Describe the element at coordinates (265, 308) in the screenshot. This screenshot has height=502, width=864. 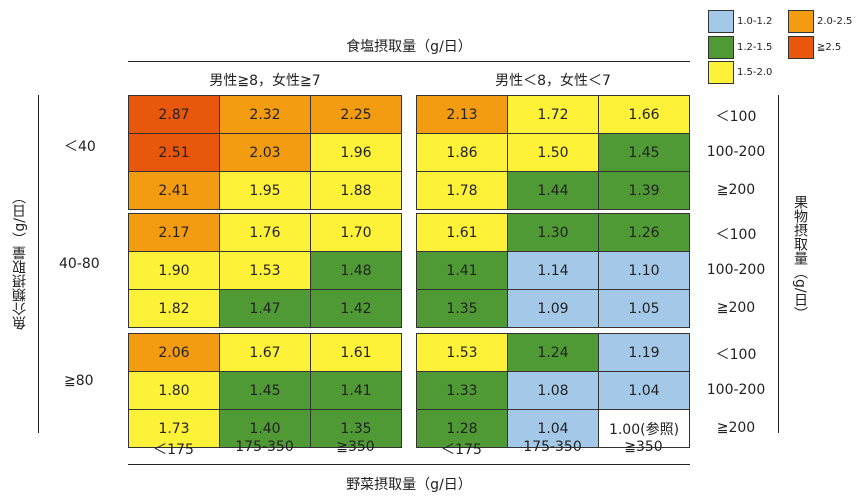
I see `heatmap-cell: 1.47` at that location.